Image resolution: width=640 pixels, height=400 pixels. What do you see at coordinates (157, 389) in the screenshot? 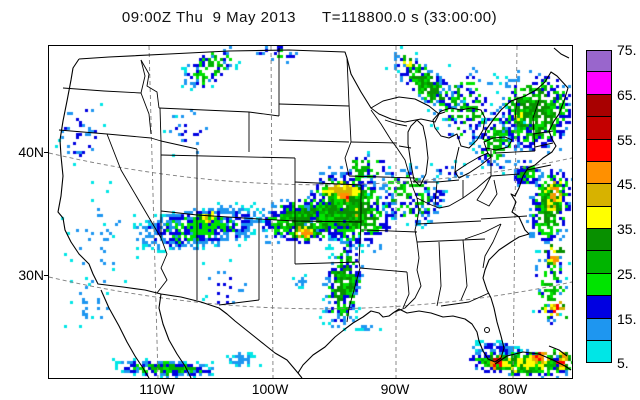
I see `lon-tick-label: 110W` at bounding box center [157, 389].